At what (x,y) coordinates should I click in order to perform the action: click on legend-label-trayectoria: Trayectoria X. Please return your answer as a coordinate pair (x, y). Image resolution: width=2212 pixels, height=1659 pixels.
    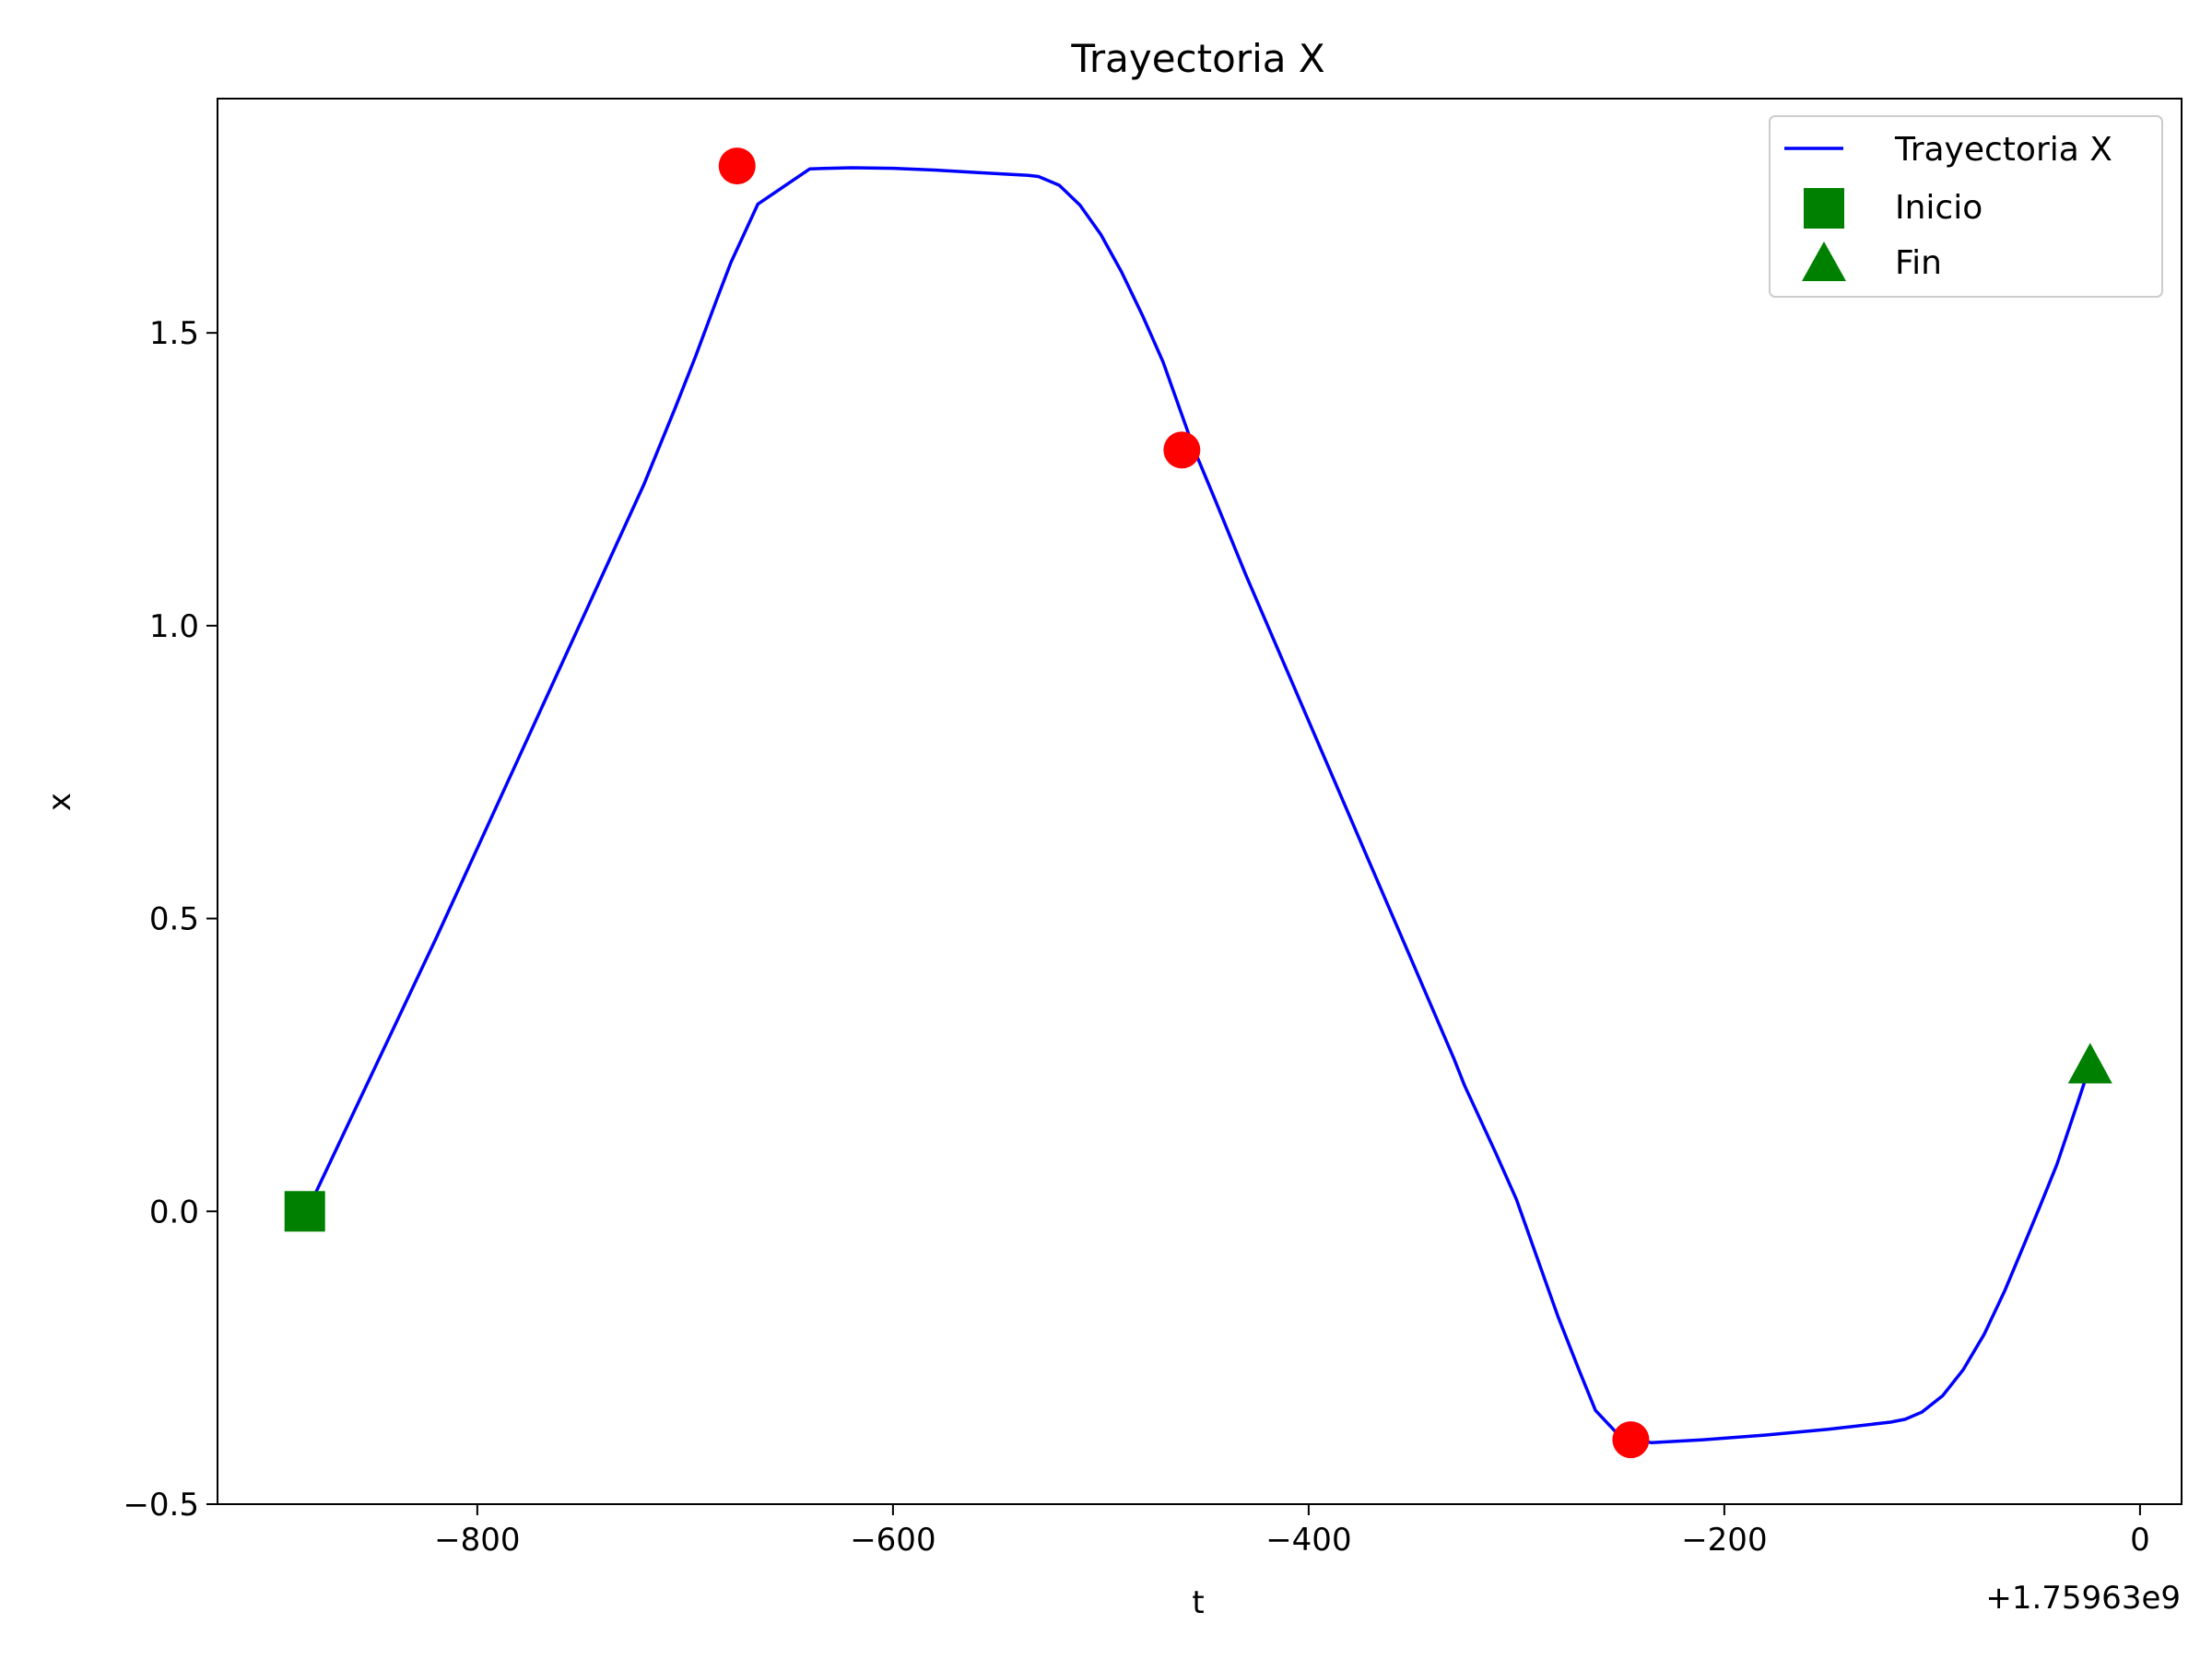
    Looking at the image, I should click on (2003, 150).